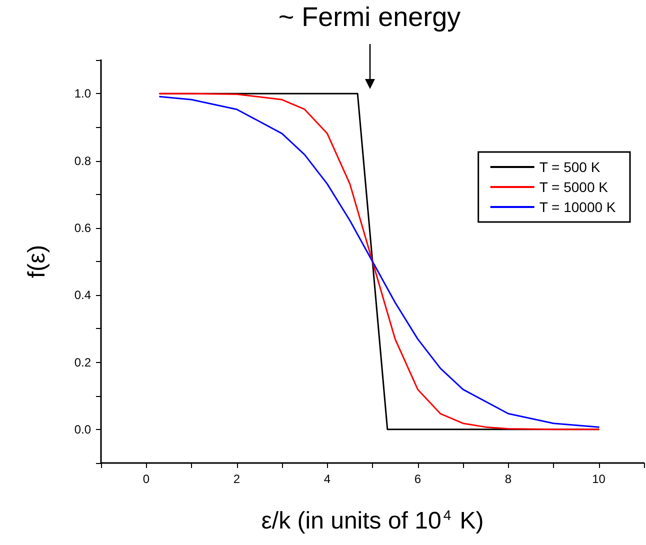  Describe the element at coordinates (570, 167) in the screenshot. I see `legend-label: T = 500 K` at that location.